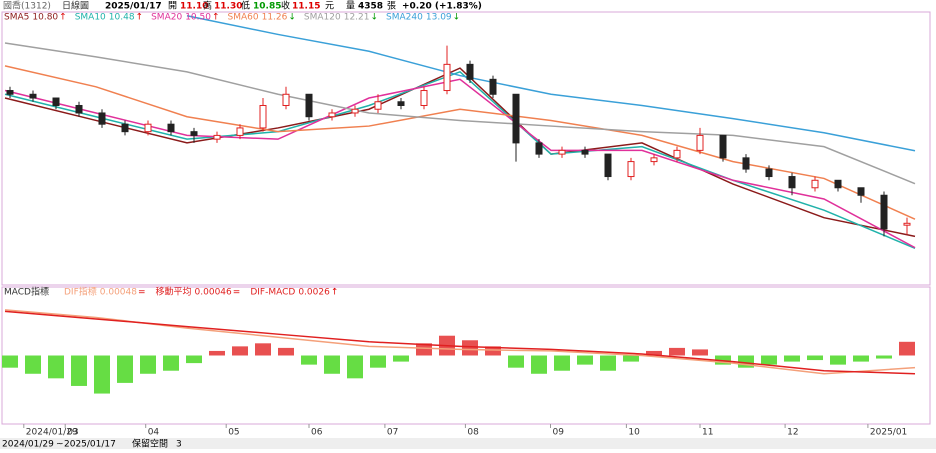 Image resolution: width=936 pixels, height=453 pixels. What do you see at coordinates (166, 18) in the screenshot?
I see `legend-name: SMA20` at bounding box center [166, 18].